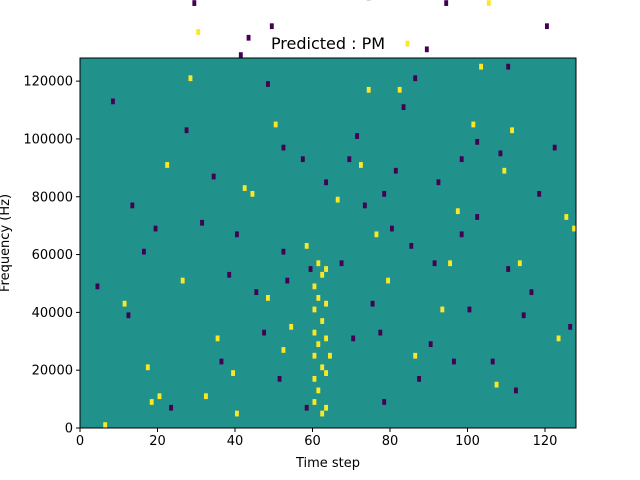 The image size is (640, 480). Describe the element at coordinates (157, 441) in the screenshot. I see `x-tick-label: 20` at that location.